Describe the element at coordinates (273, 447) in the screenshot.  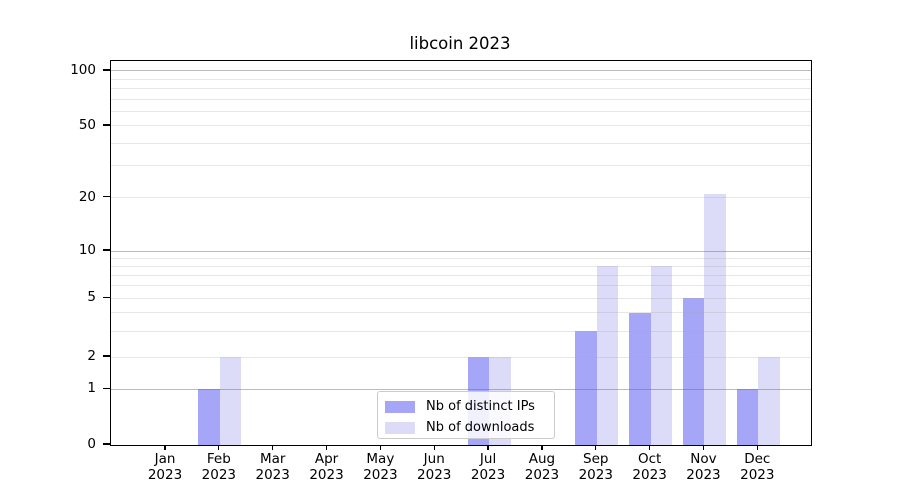
I see `x-tick-mark-mar` at that location.